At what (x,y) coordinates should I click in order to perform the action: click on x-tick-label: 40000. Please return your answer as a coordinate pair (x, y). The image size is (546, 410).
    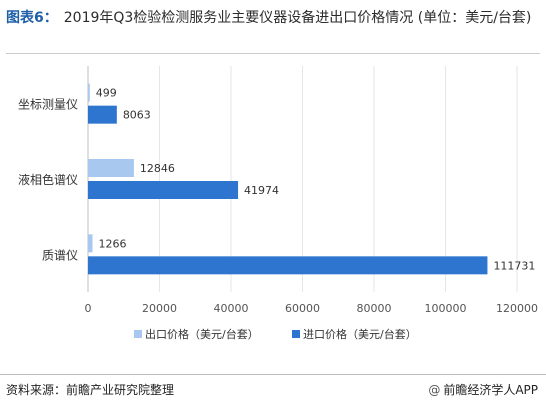
    Looking at the image, I should click on (231, 308).